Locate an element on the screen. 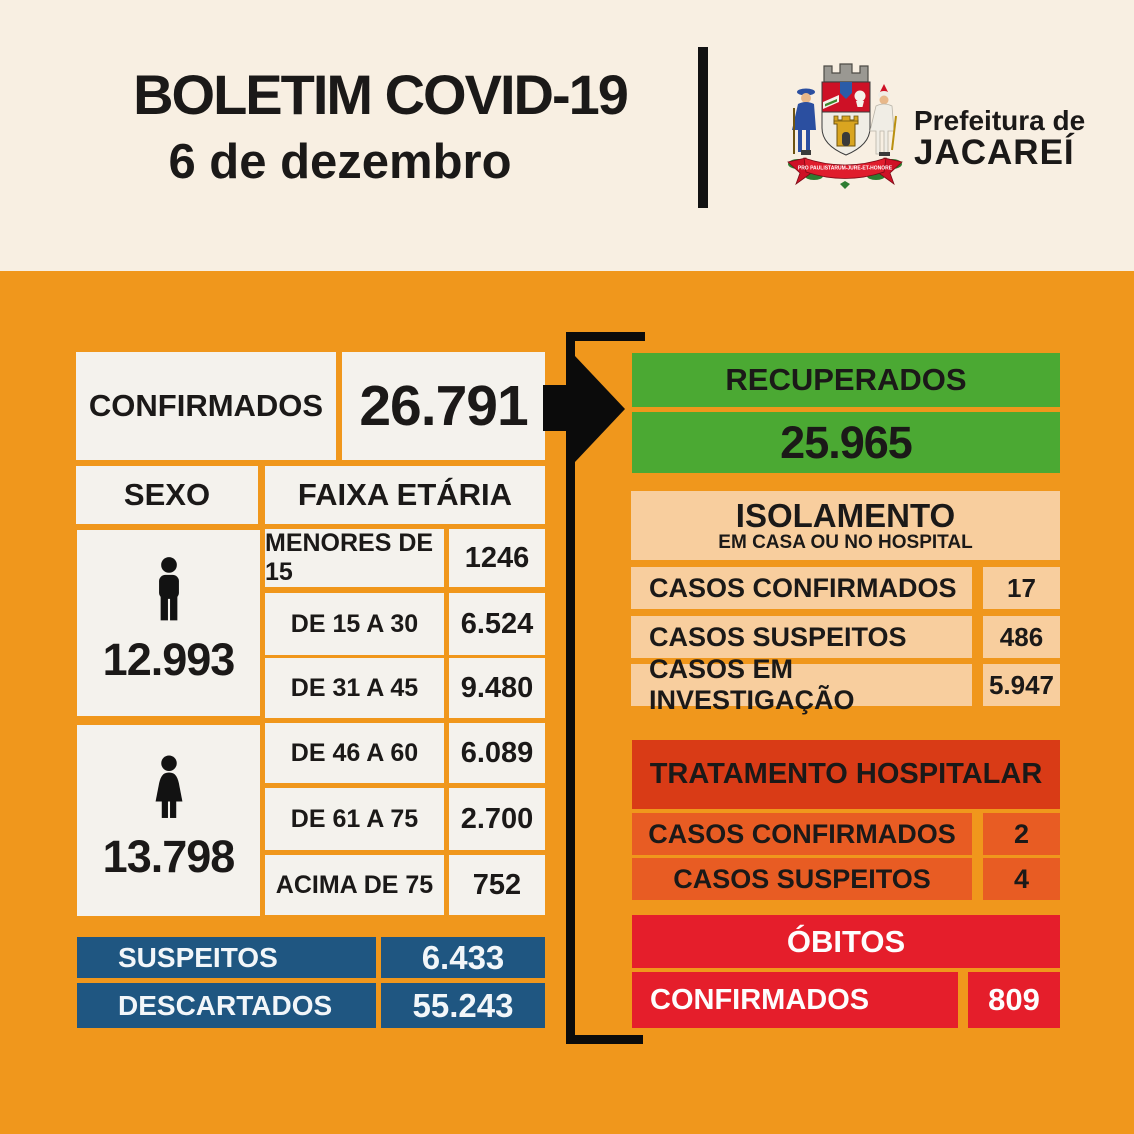 Image resolution: width=1134 pixels, height=1134 pixels. age-row-value: 2.700 is located at coordinates (497, 819).